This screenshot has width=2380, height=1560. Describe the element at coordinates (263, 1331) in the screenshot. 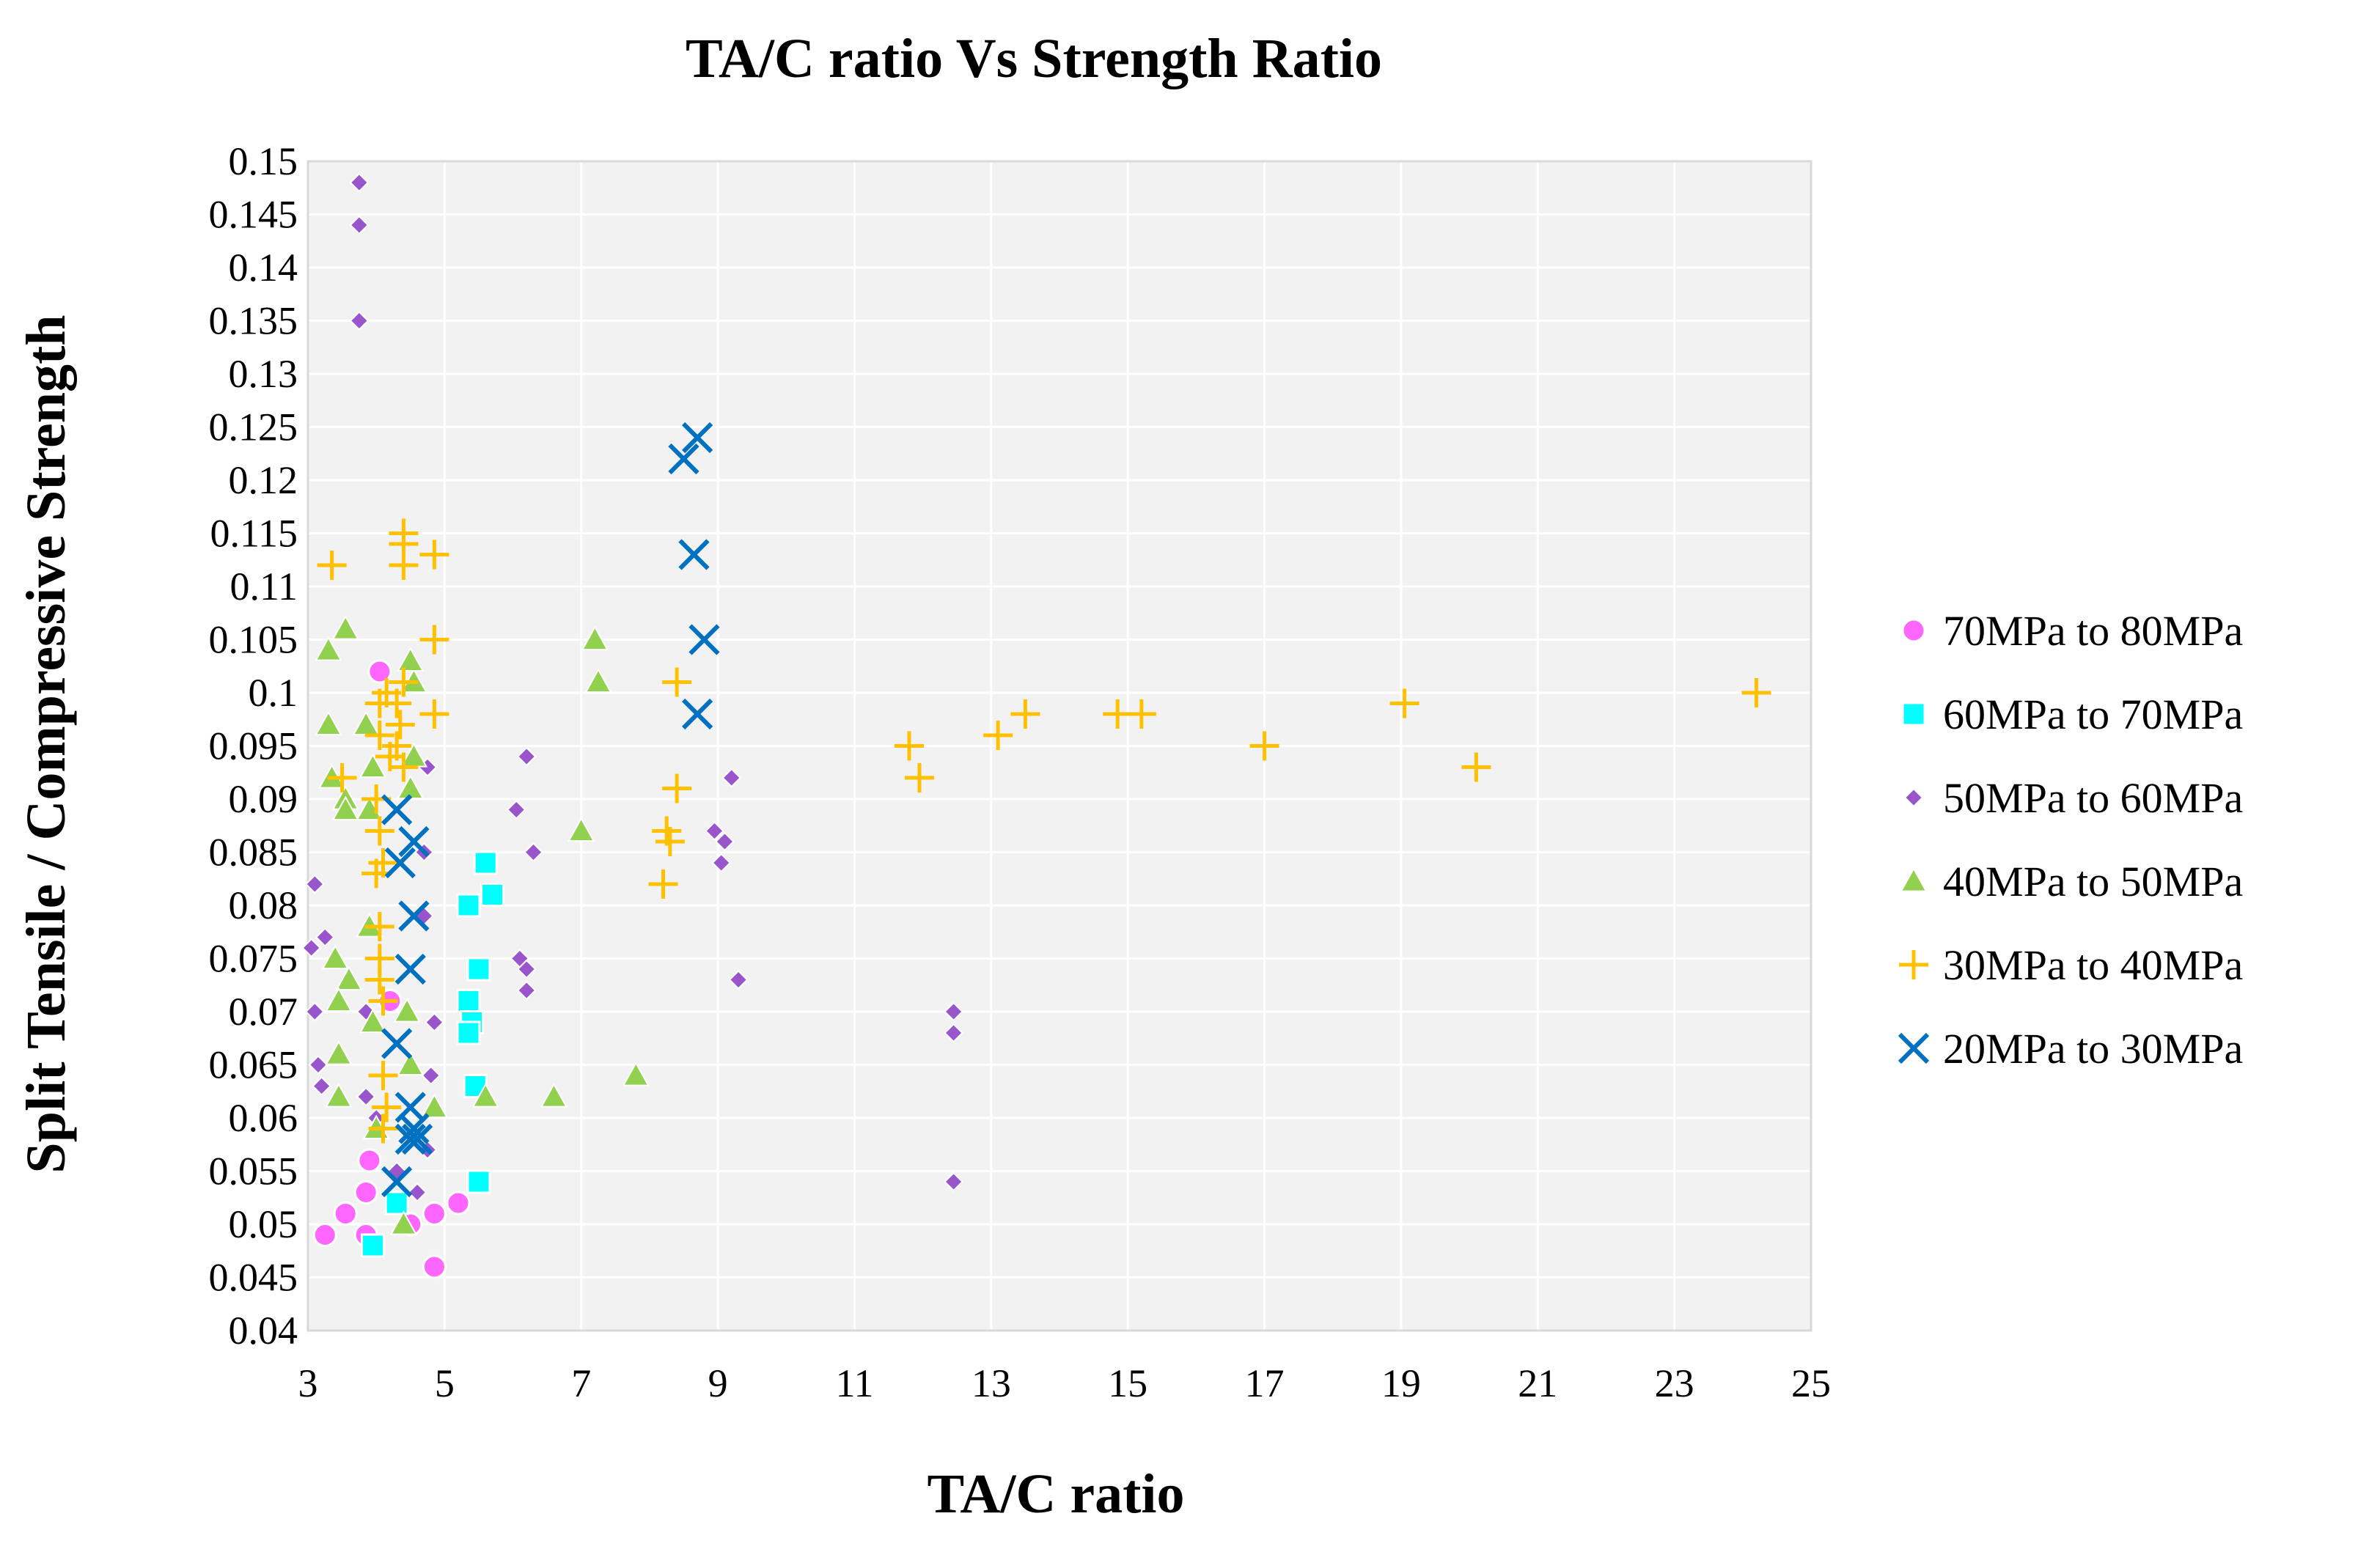

I see `y-tick-label: 0.04` at that location.